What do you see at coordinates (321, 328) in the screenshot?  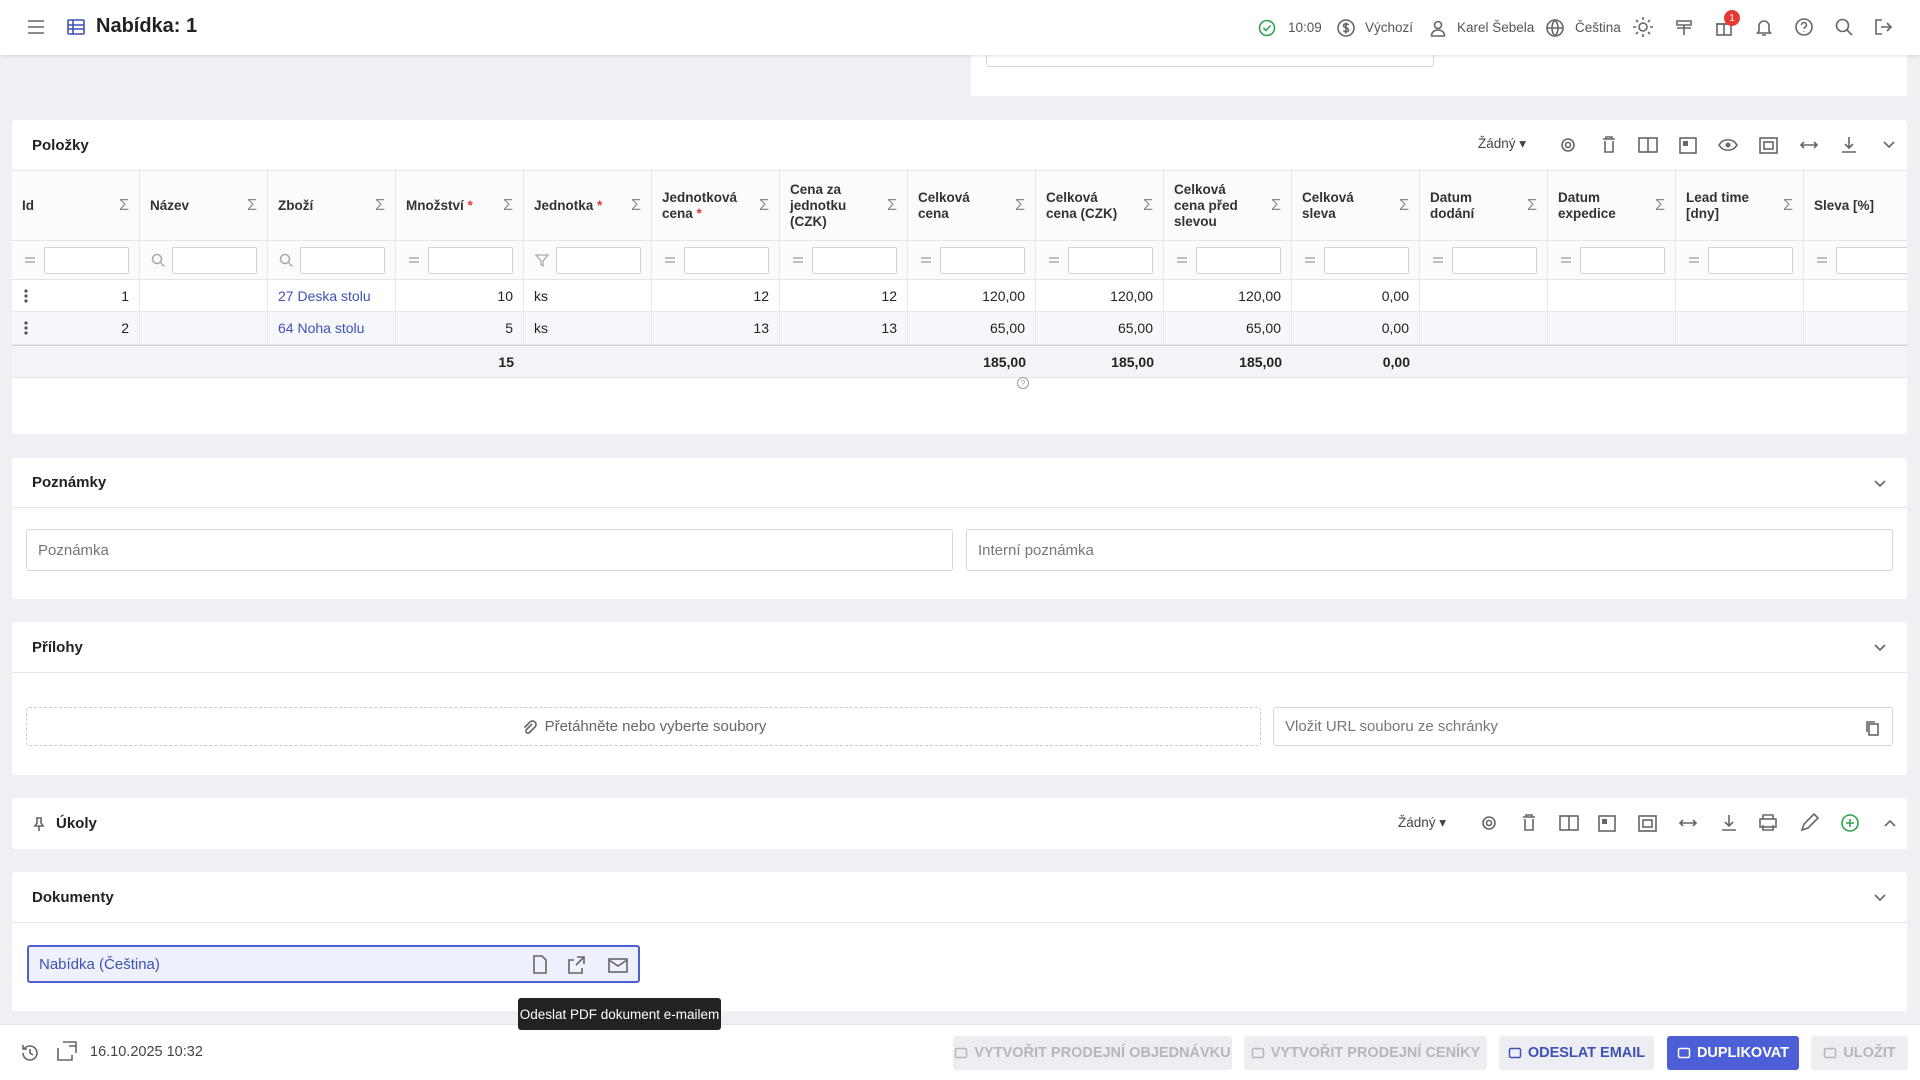 I see `cell-text: 64 Noha stolu` at bounding box center [321, 328].